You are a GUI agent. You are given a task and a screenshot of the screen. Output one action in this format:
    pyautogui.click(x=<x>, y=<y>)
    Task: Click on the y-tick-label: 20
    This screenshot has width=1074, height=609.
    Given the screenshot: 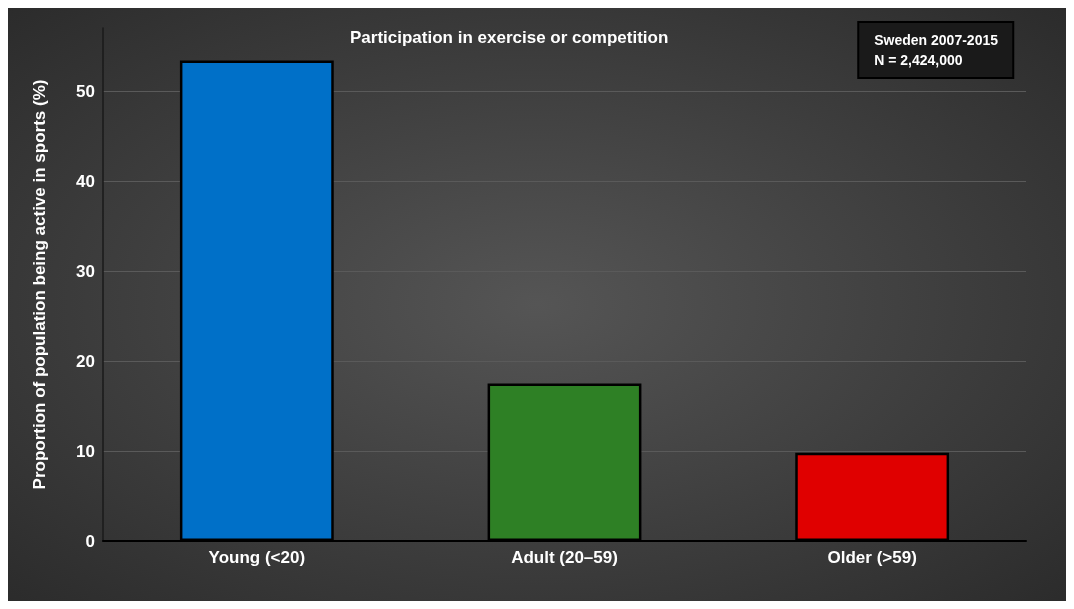 What is the action you would take?
    pyautogui.click(x=85, y=361)
    